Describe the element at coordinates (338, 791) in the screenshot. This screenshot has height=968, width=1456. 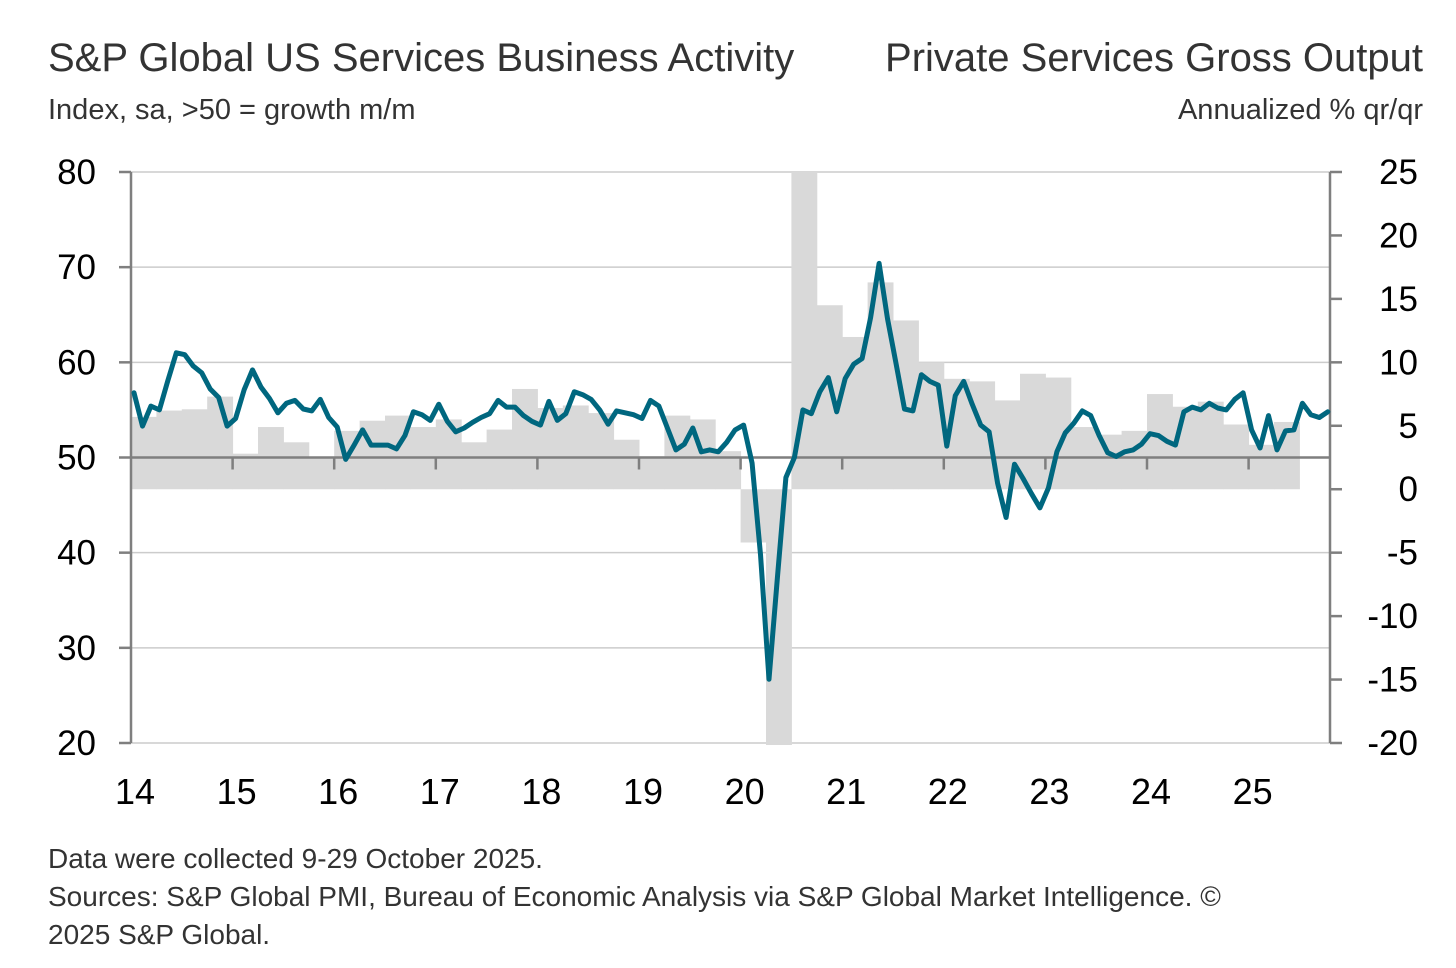
I see `x-tick-label: 16` at that location.